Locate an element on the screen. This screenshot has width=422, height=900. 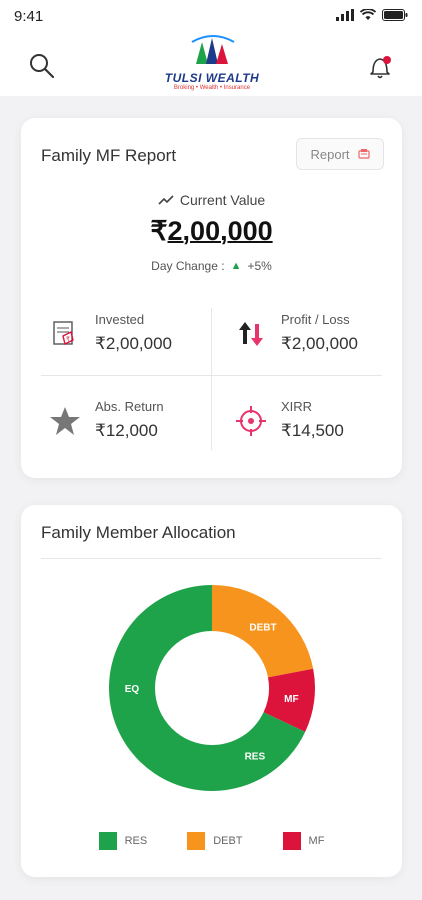
legend-item-mf: MF is located at coordinates (303, 841).